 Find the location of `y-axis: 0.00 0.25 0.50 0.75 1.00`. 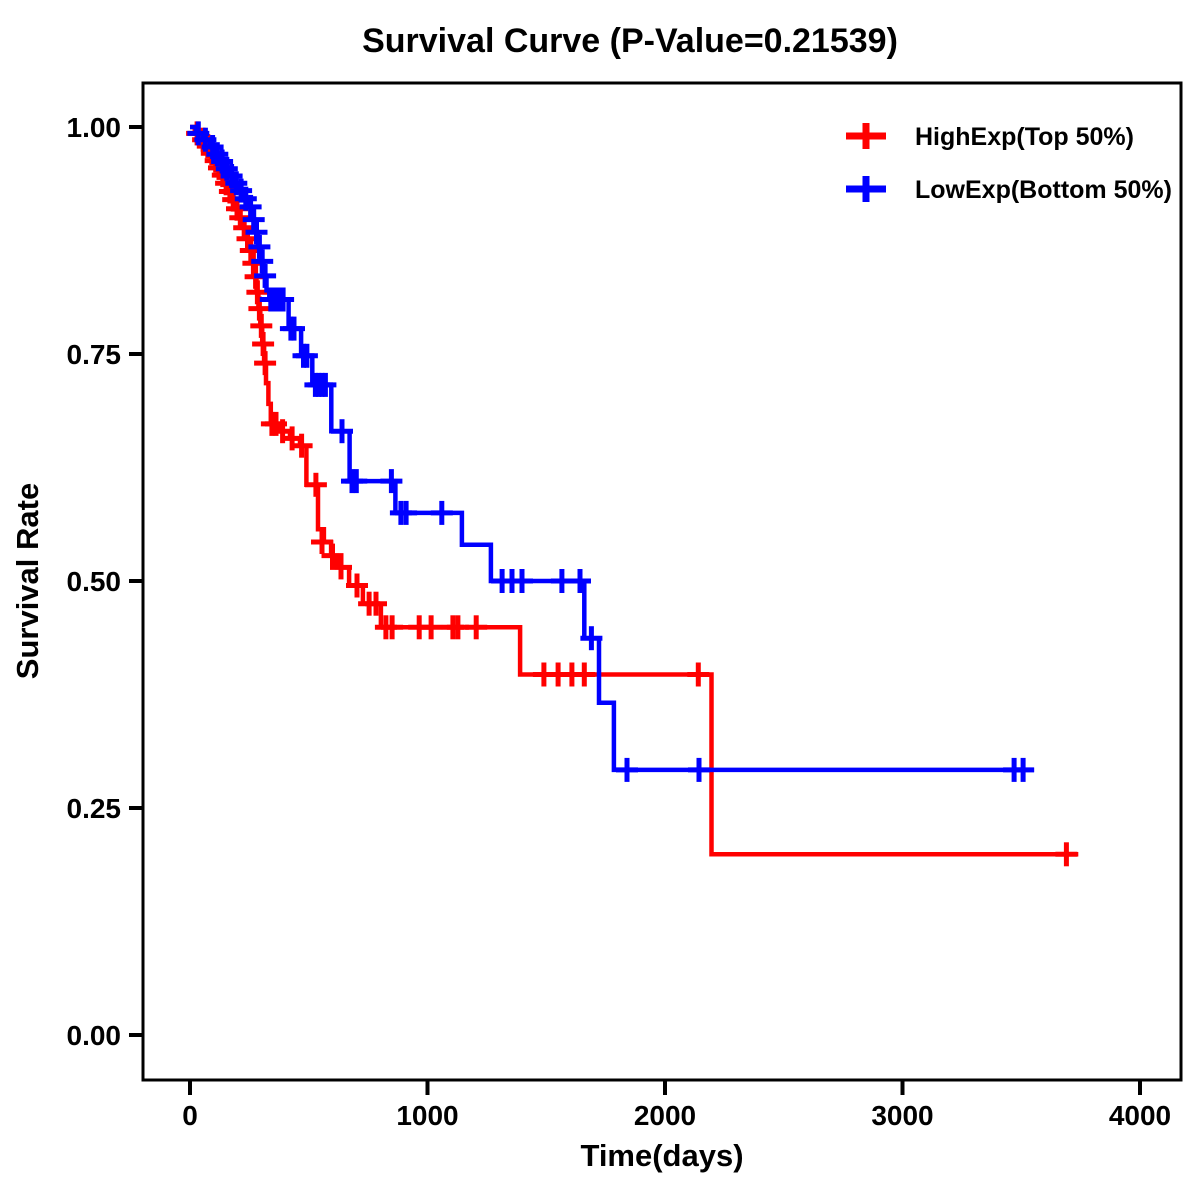

y-axis: 0.00 0.25 0.50 0.75 1.00 is located at coordinates (105, 581).